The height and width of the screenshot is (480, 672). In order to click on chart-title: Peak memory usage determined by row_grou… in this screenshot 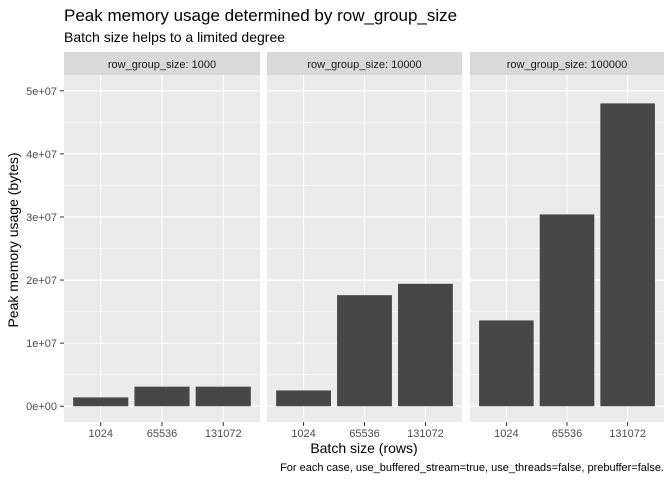, I will do `click(260, 15)`.